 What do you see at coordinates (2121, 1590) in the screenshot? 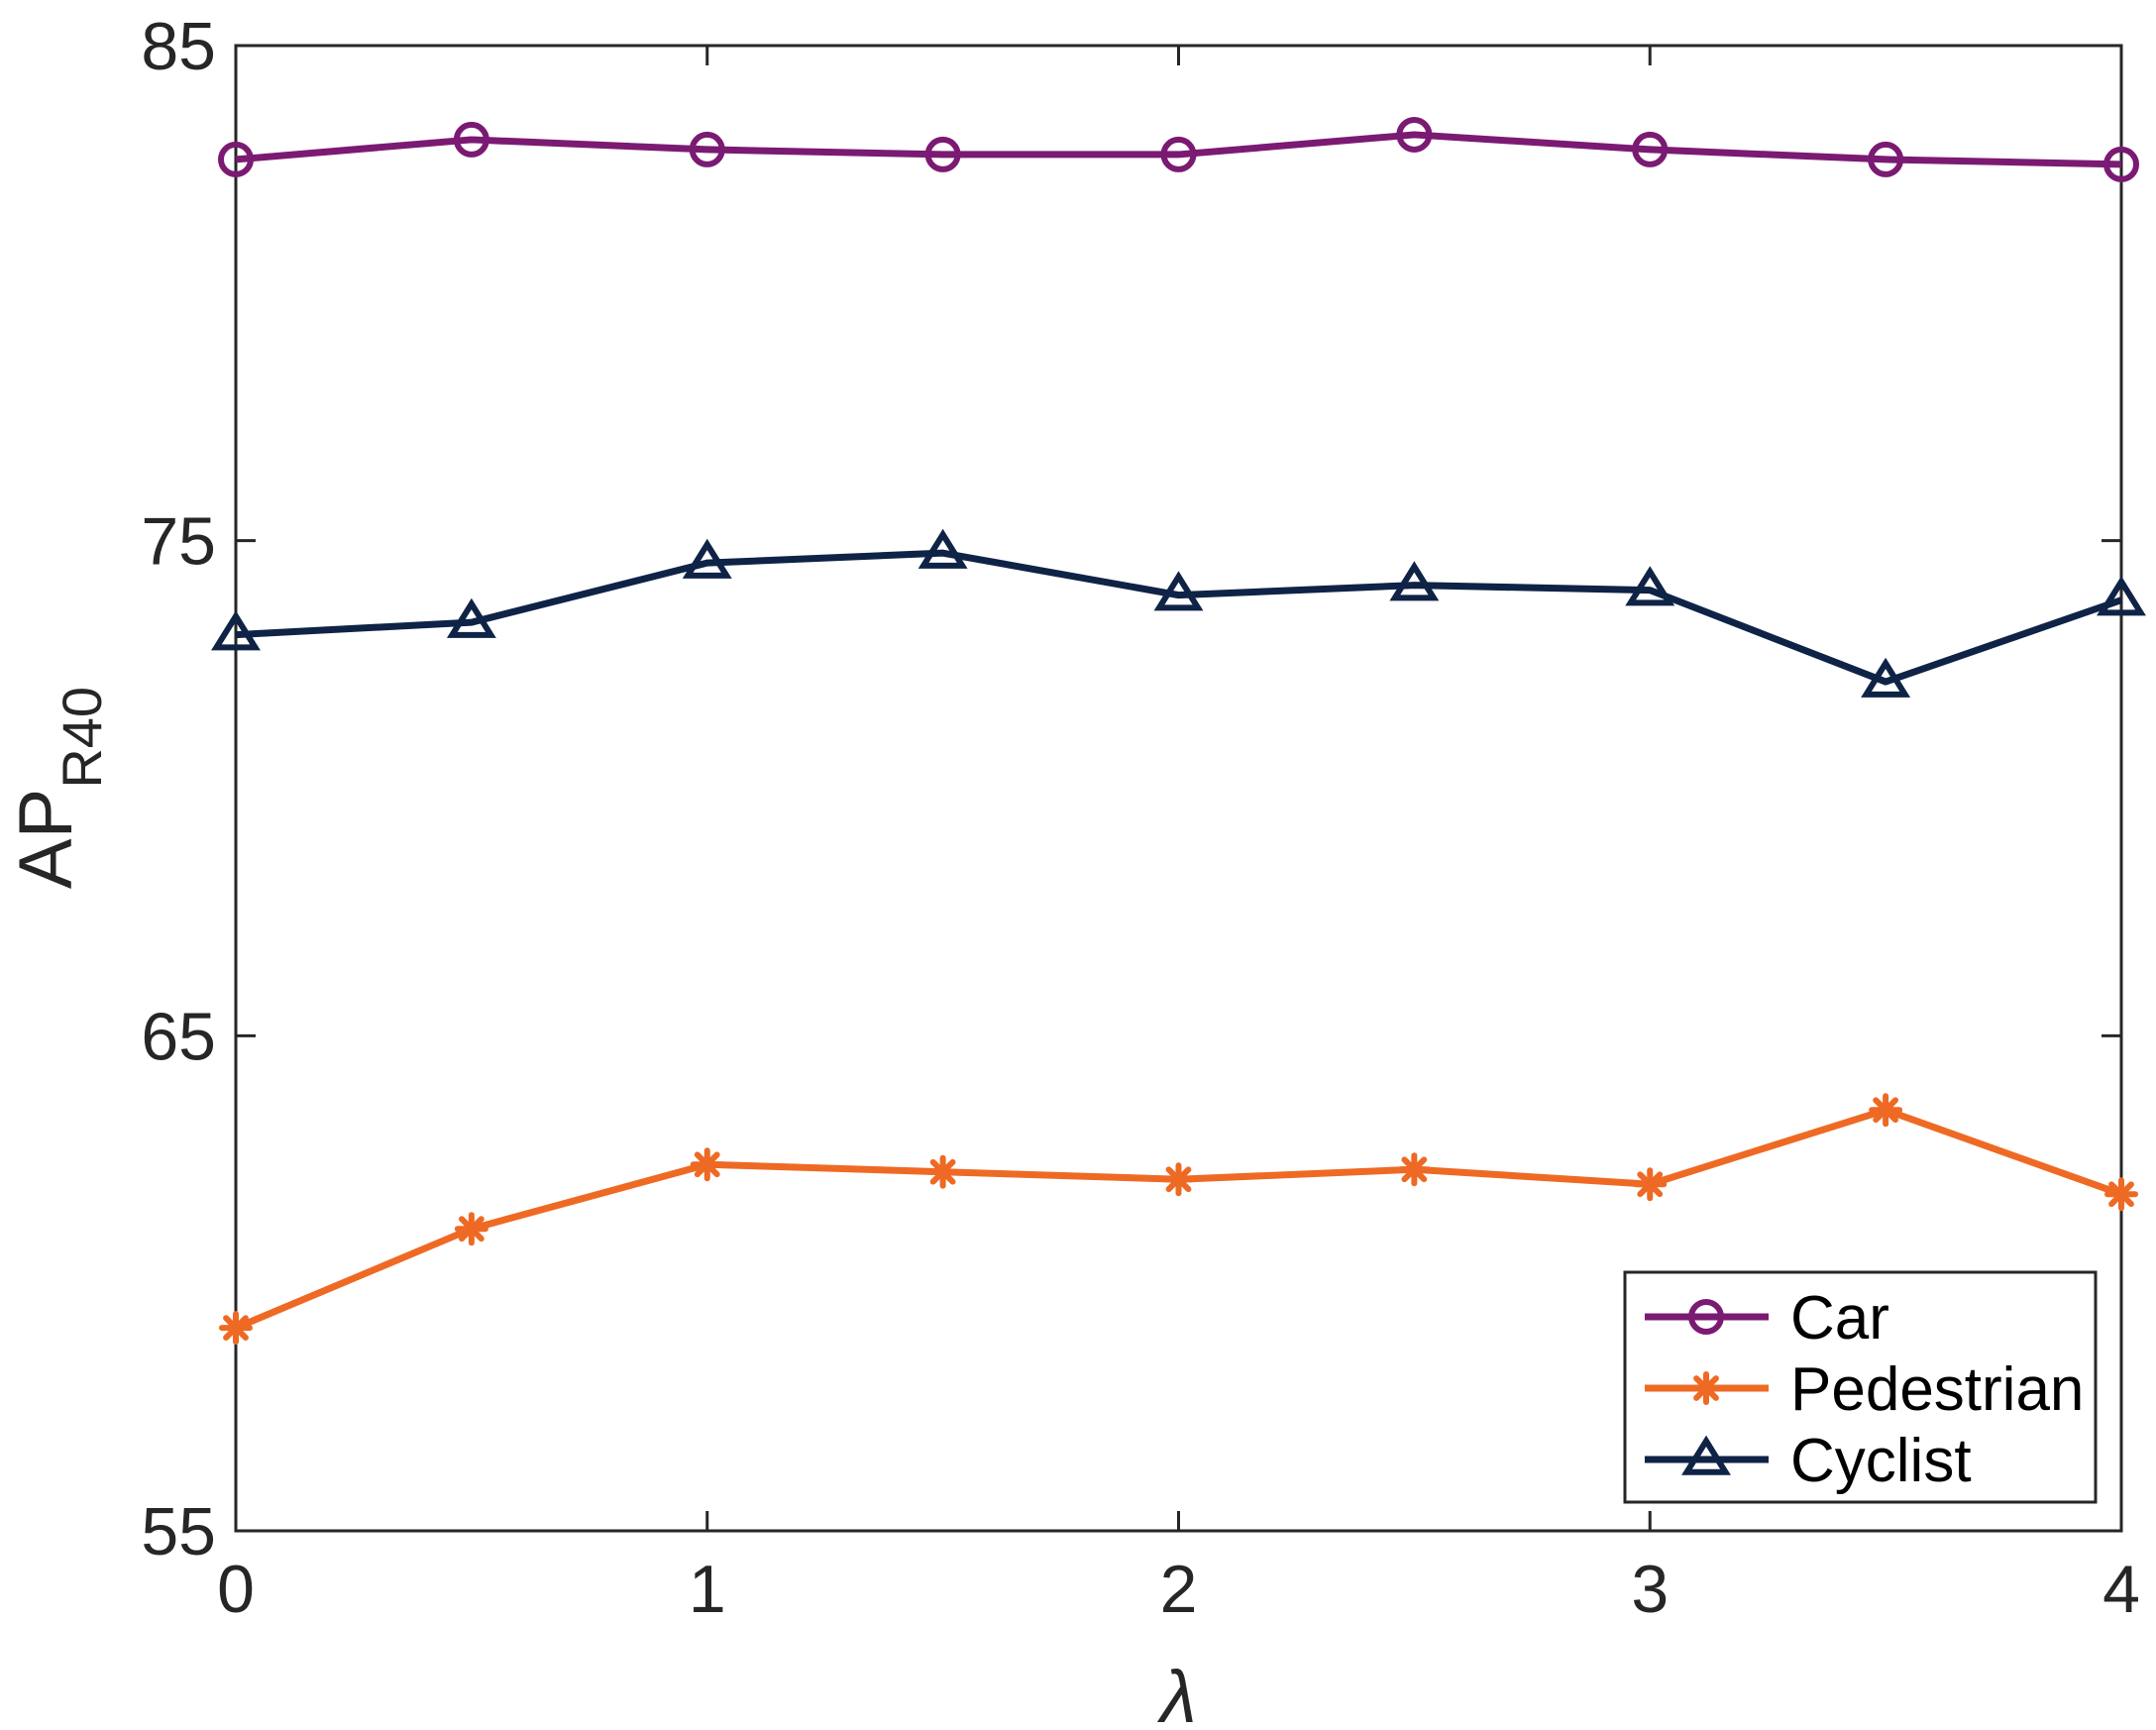
I see `x-tick-label: 4` at bounding box center [2121, 1590].